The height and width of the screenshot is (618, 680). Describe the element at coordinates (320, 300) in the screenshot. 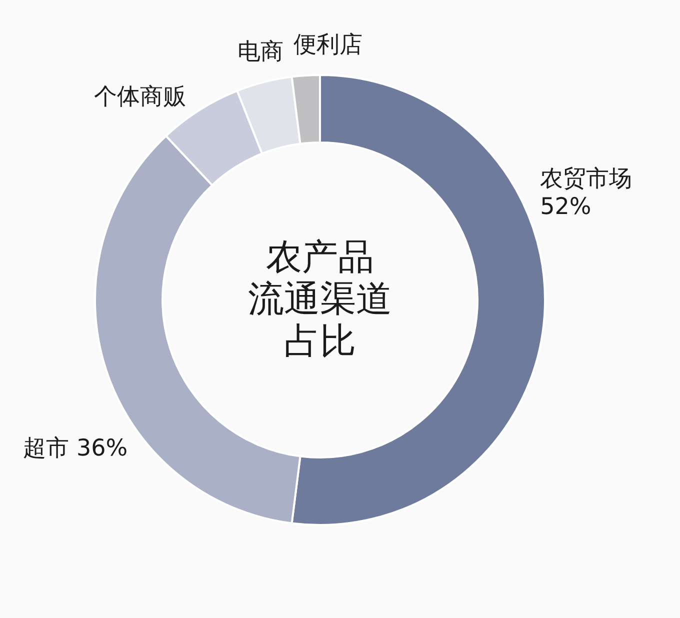

I see `text: 农产品流通渠道占比` at that location.